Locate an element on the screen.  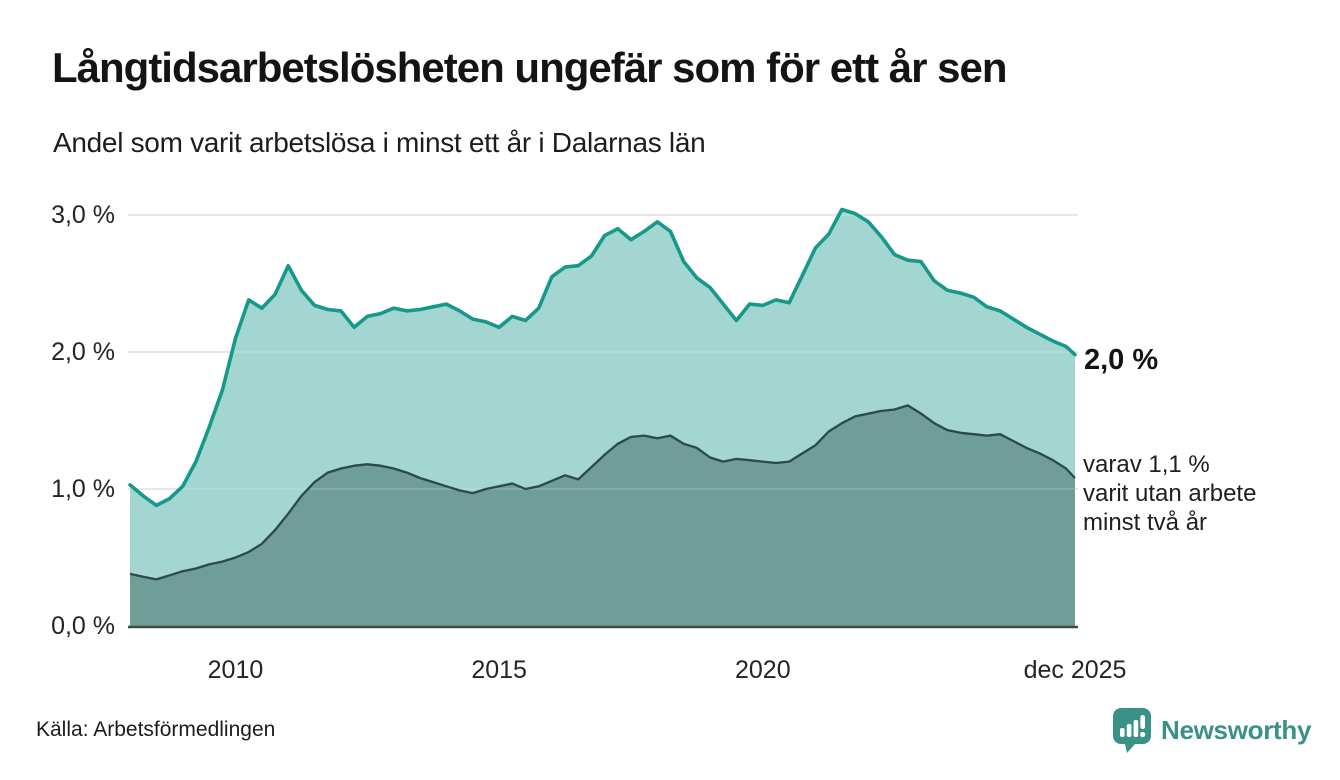
x-tick-label: dec 2025 is located at coordinates (1075, 670).